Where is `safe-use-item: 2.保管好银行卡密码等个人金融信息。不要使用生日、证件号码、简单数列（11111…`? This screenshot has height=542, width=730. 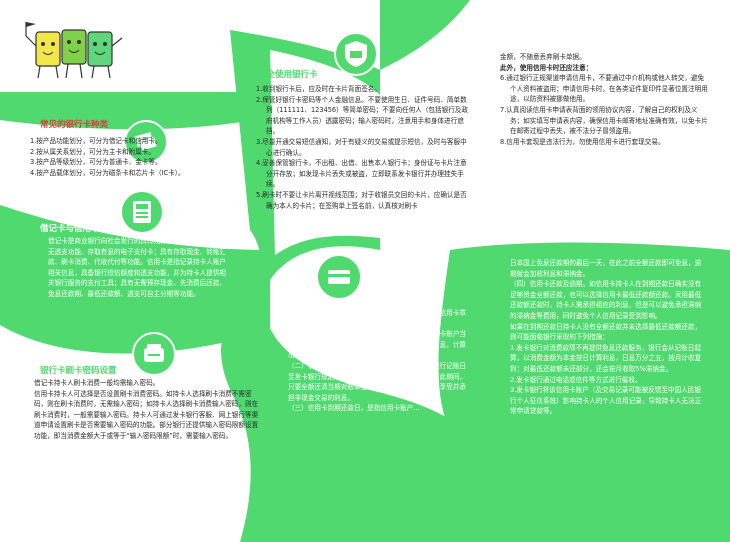
safe-use-item: 2.保管好银行卡密码等个人金融信息。不要使用生日、证件号码、简单数列（11111… is located at coordinates (362, 115).